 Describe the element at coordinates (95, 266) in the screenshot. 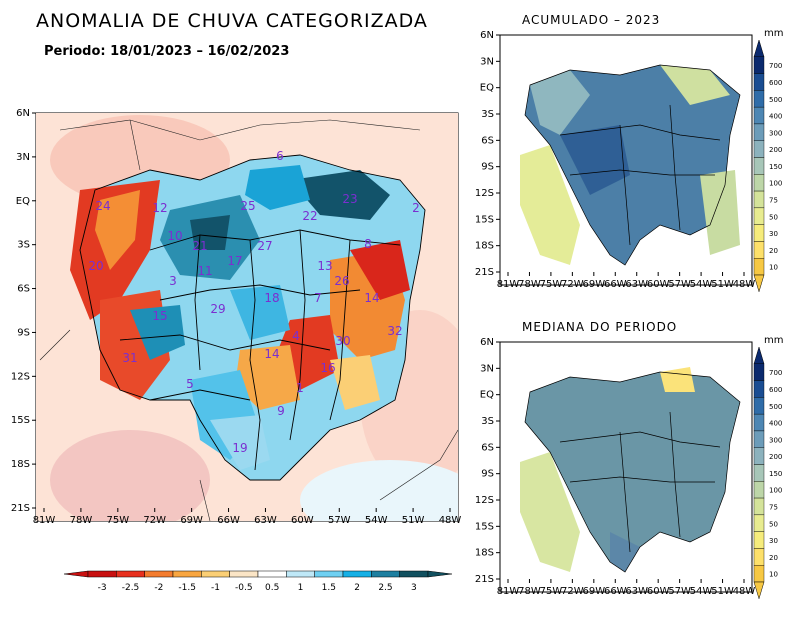

I see `basin-label: 20` at that location.